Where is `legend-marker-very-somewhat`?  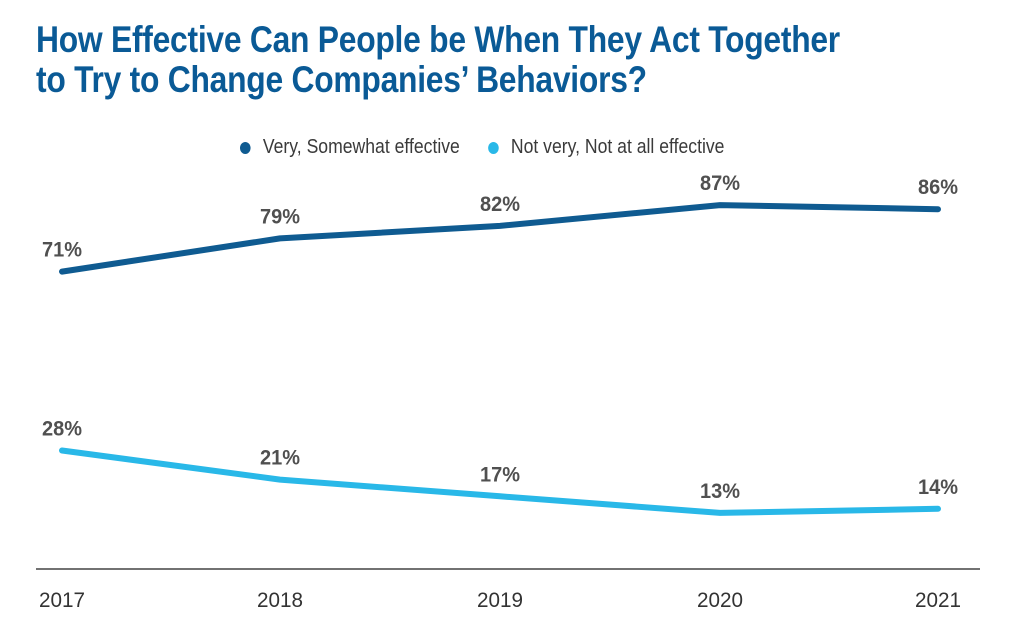
legend-marker-very-somewhat is located at coordinates (245, 147).